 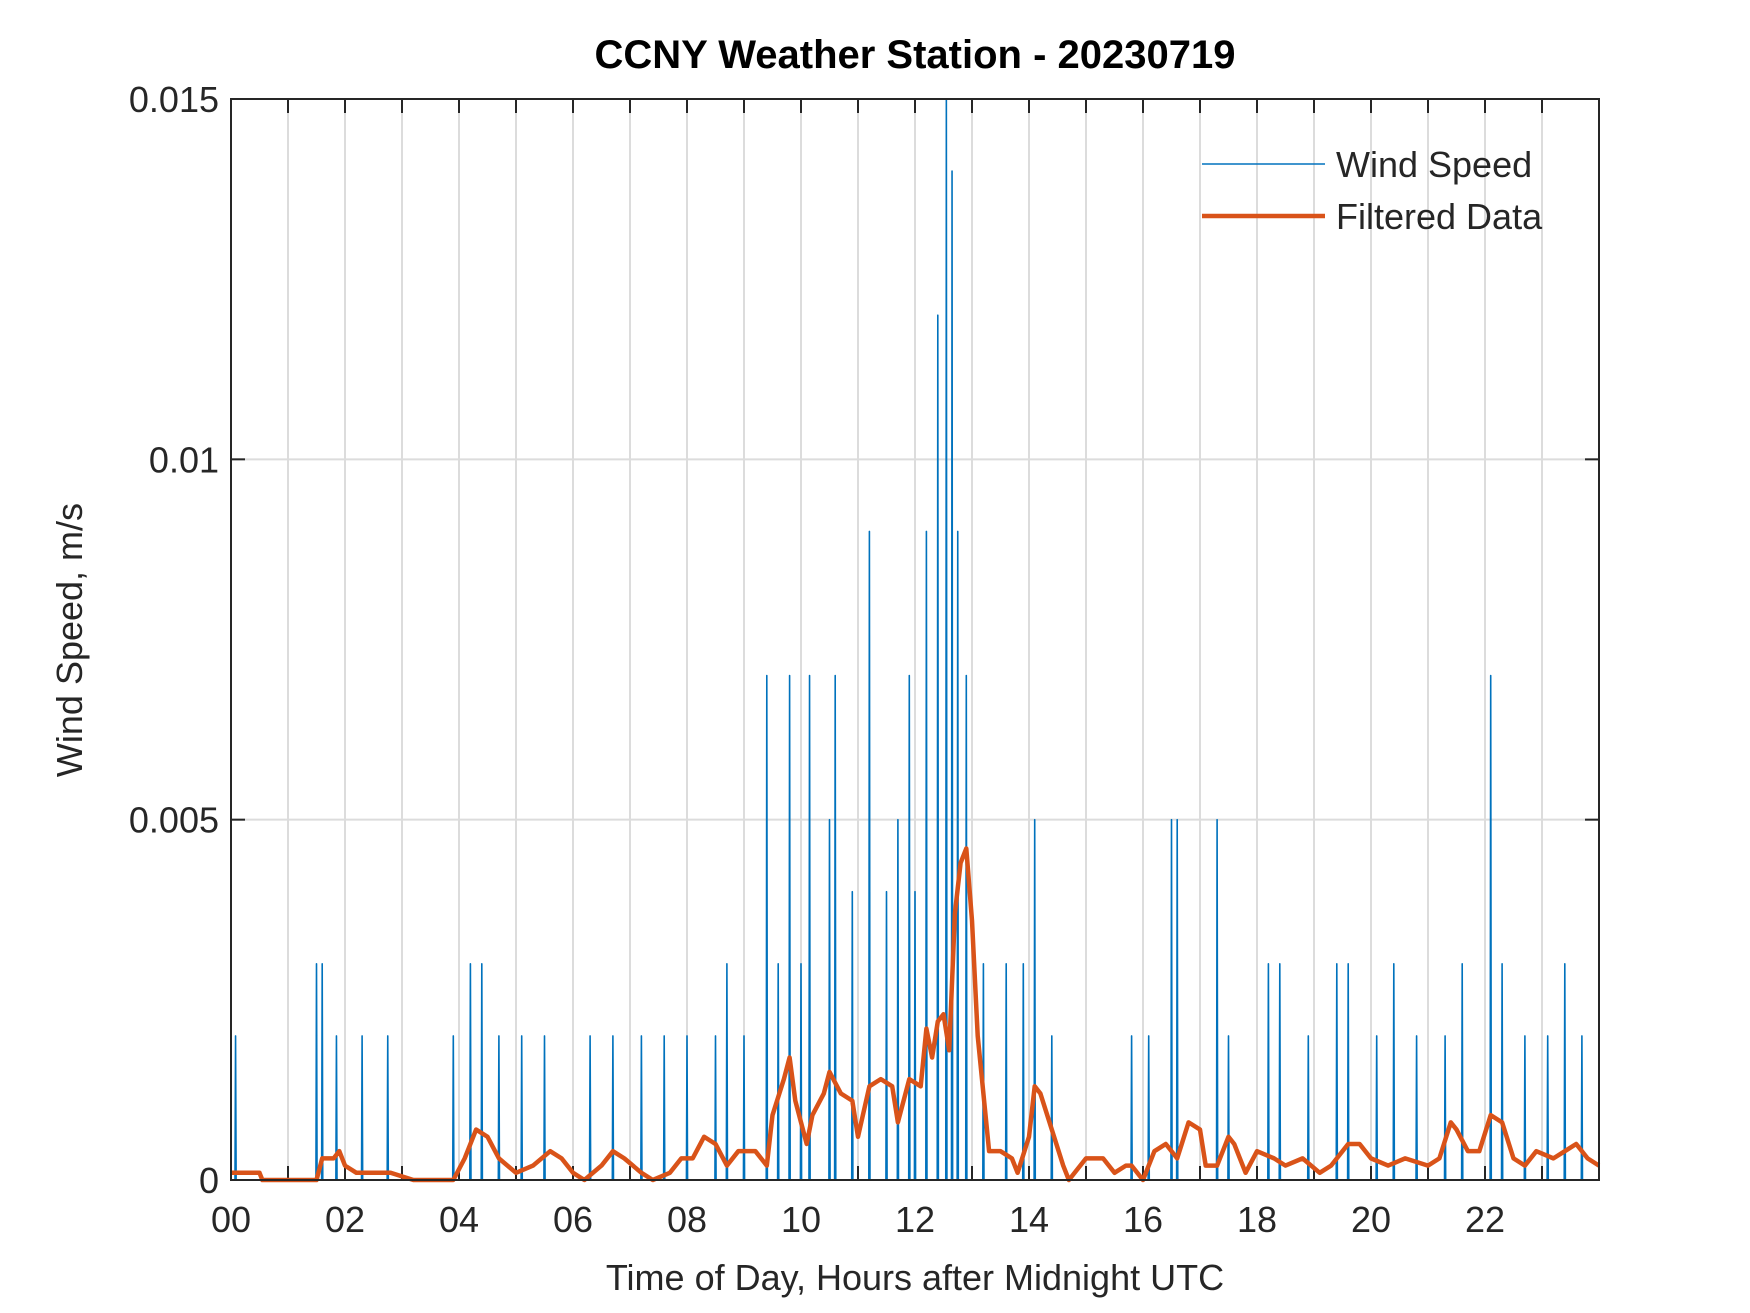 I want to click on y-tick-label: 0.015, so click(x=174, y=99).